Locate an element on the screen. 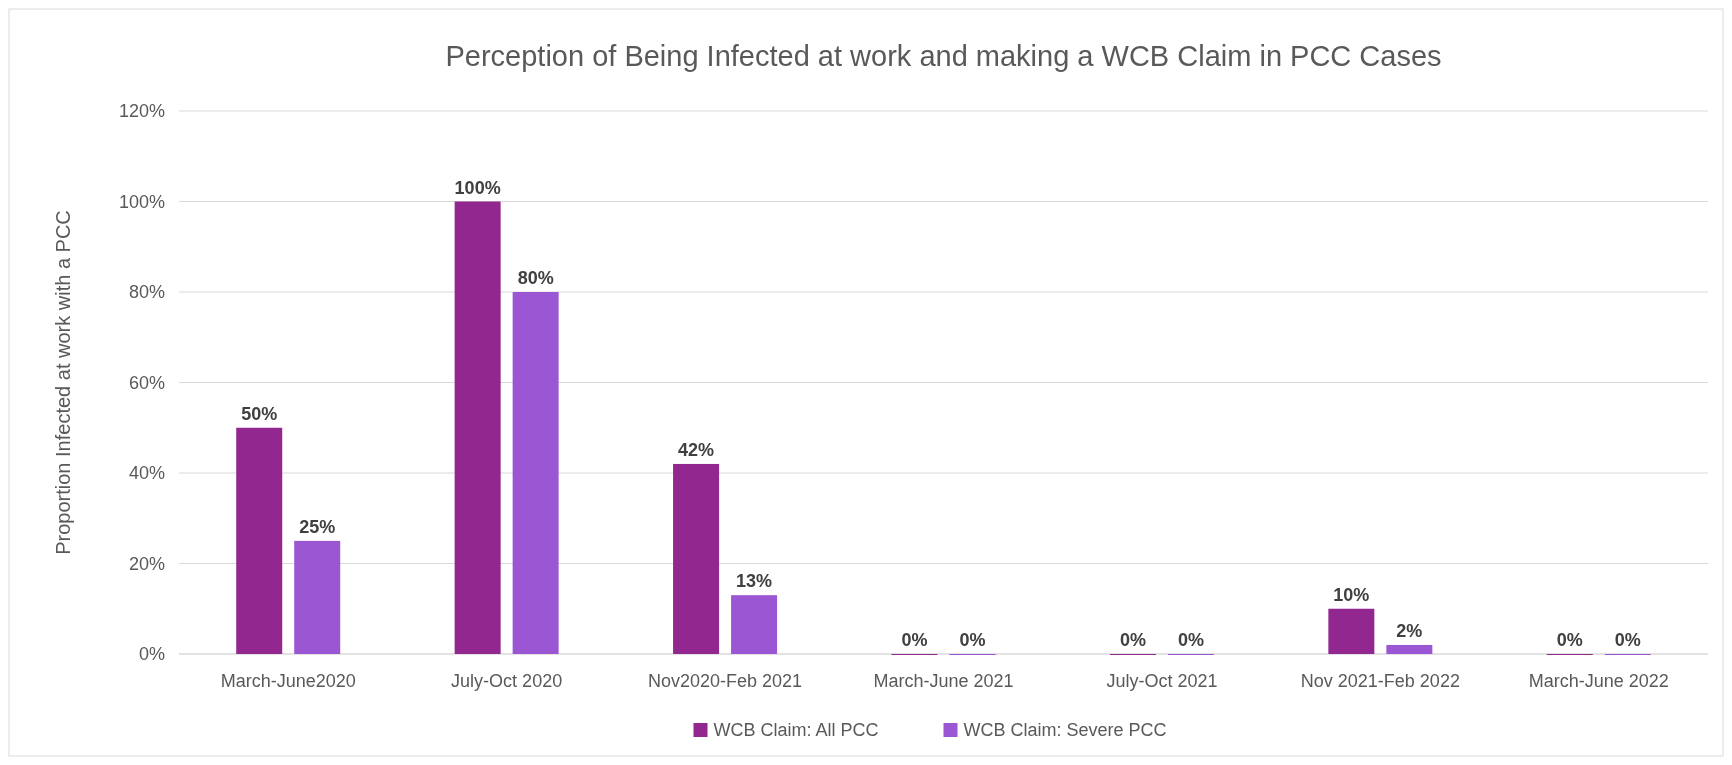 The height and width of the screenshot is (765, 1732). y-tick-label: 80% is located at coordinates (146, 292).